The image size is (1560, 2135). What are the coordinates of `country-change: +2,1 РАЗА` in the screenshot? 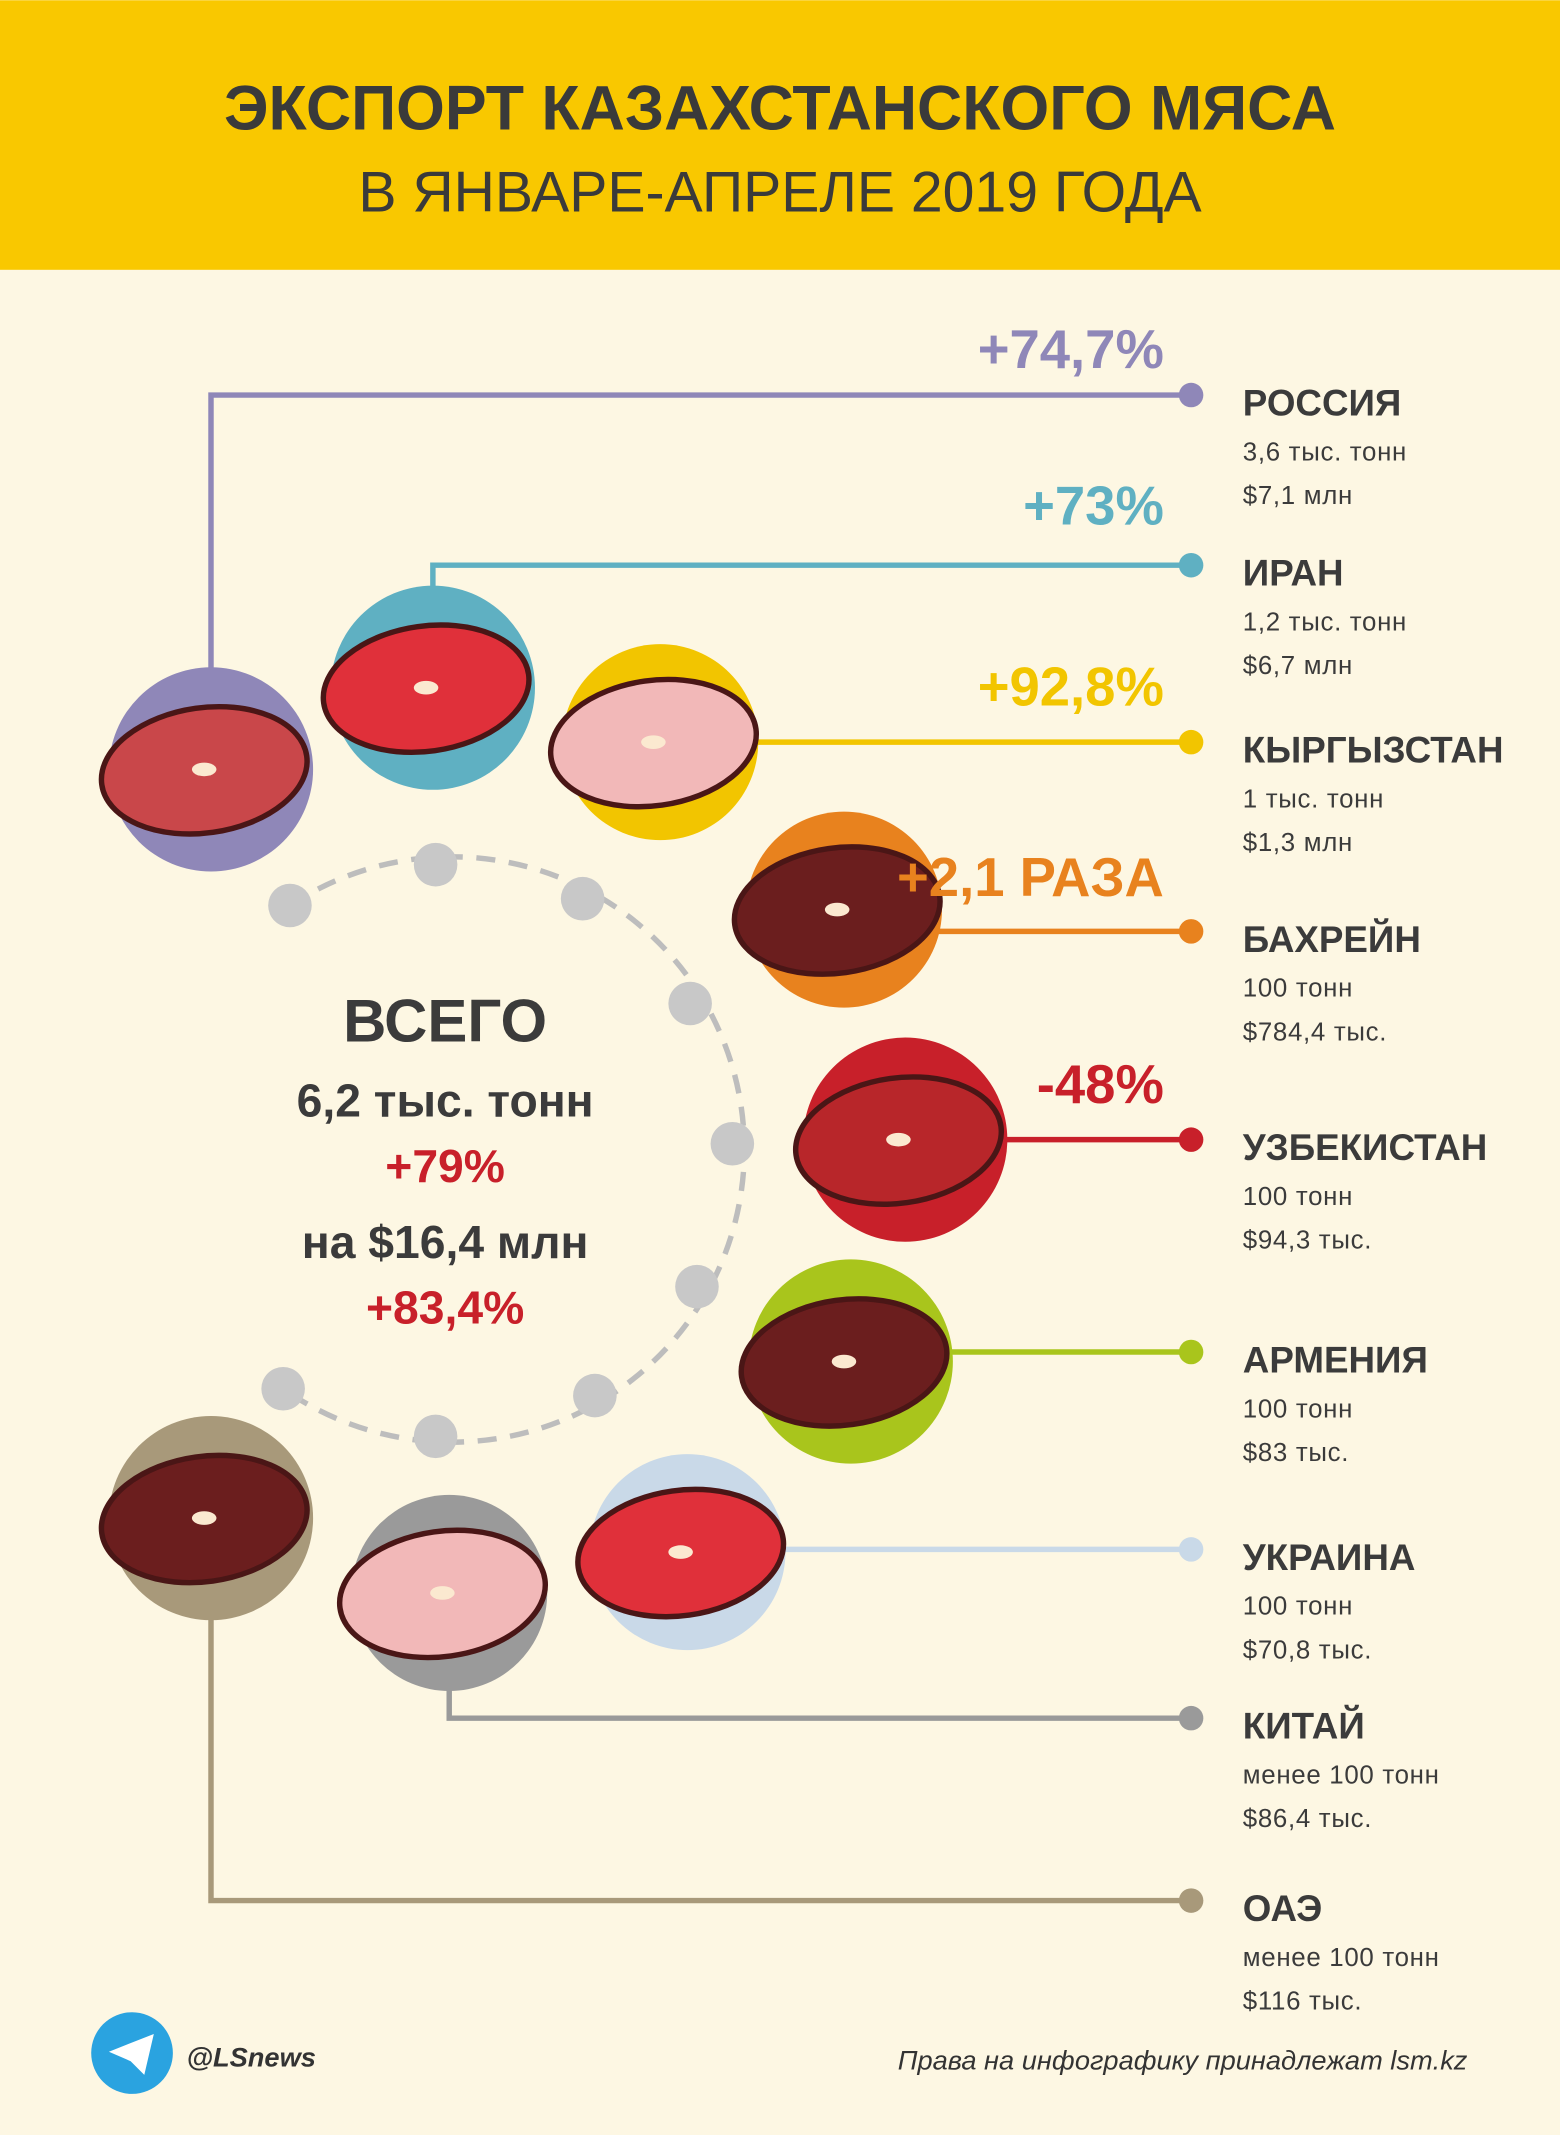 It's located at (1030, 877).